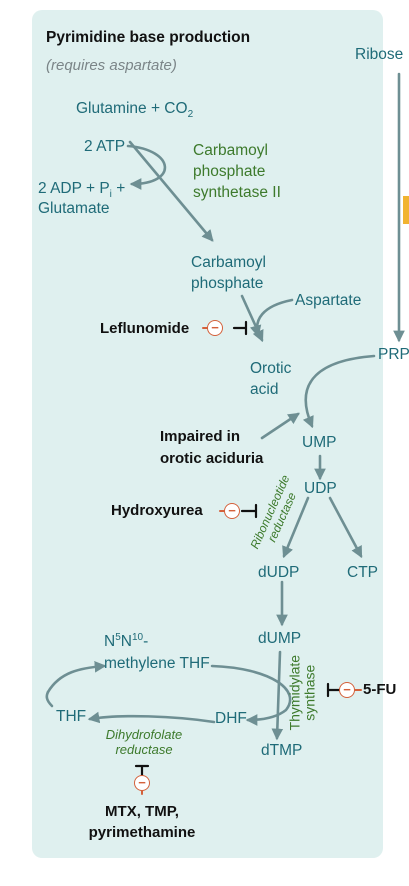 This screenshot has height=886, width=409. I want to click on node-orotic-2: acid, so click(264, 389).